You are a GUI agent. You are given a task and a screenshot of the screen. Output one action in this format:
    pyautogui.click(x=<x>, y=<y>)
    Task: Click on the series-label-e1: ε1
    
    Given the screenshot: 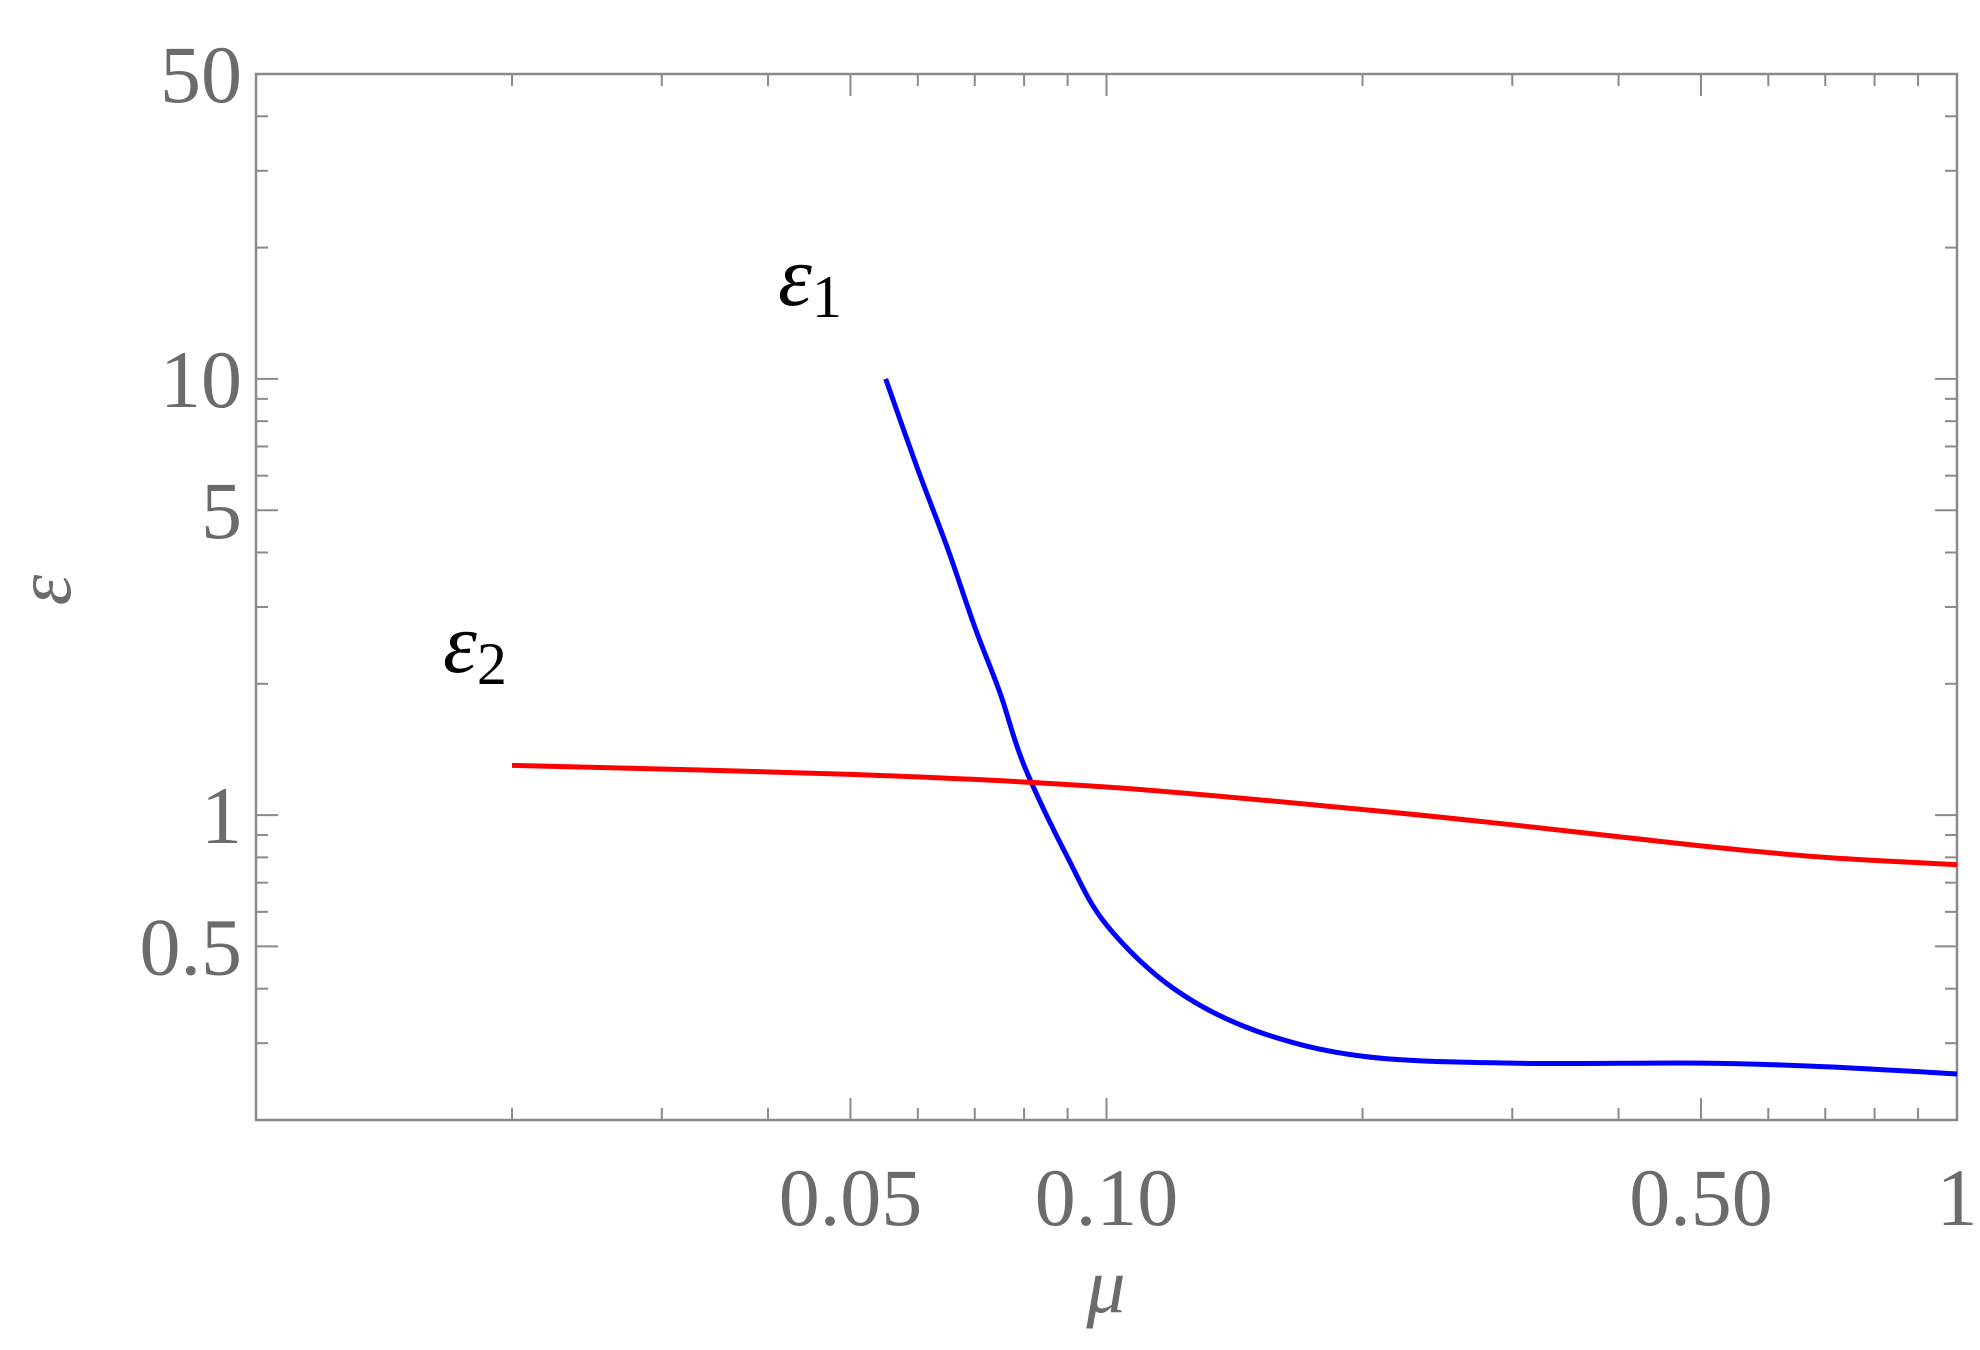 What is the action you would take?
    pyautogui.click(x=810, y=279)
    